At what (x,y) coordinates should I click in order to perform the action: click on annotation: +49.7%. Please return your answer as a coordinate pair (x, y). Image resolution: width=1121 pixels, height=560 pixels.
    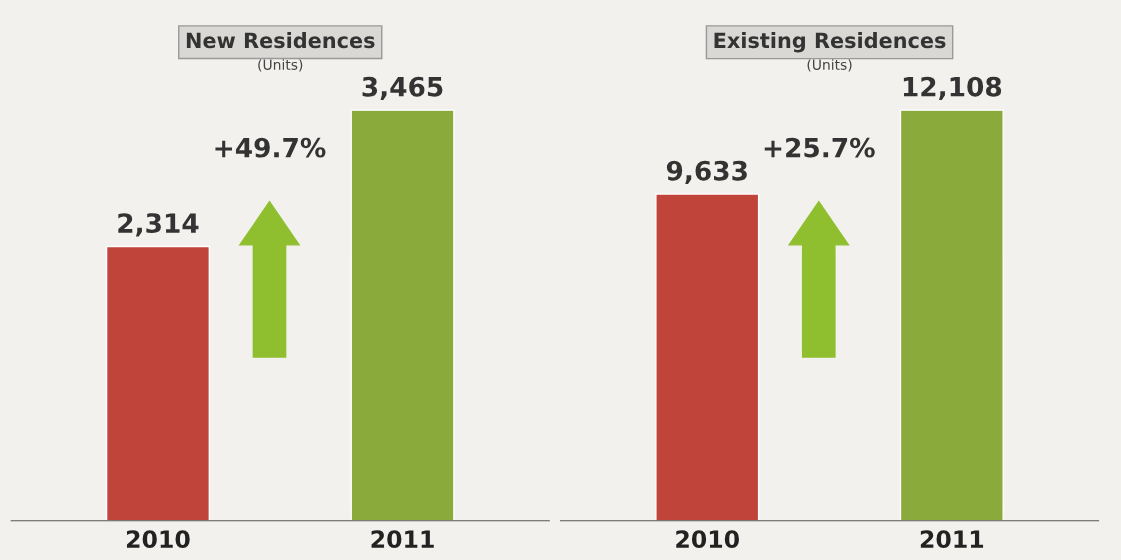
    Looking at the image, I should click on (270, 147).